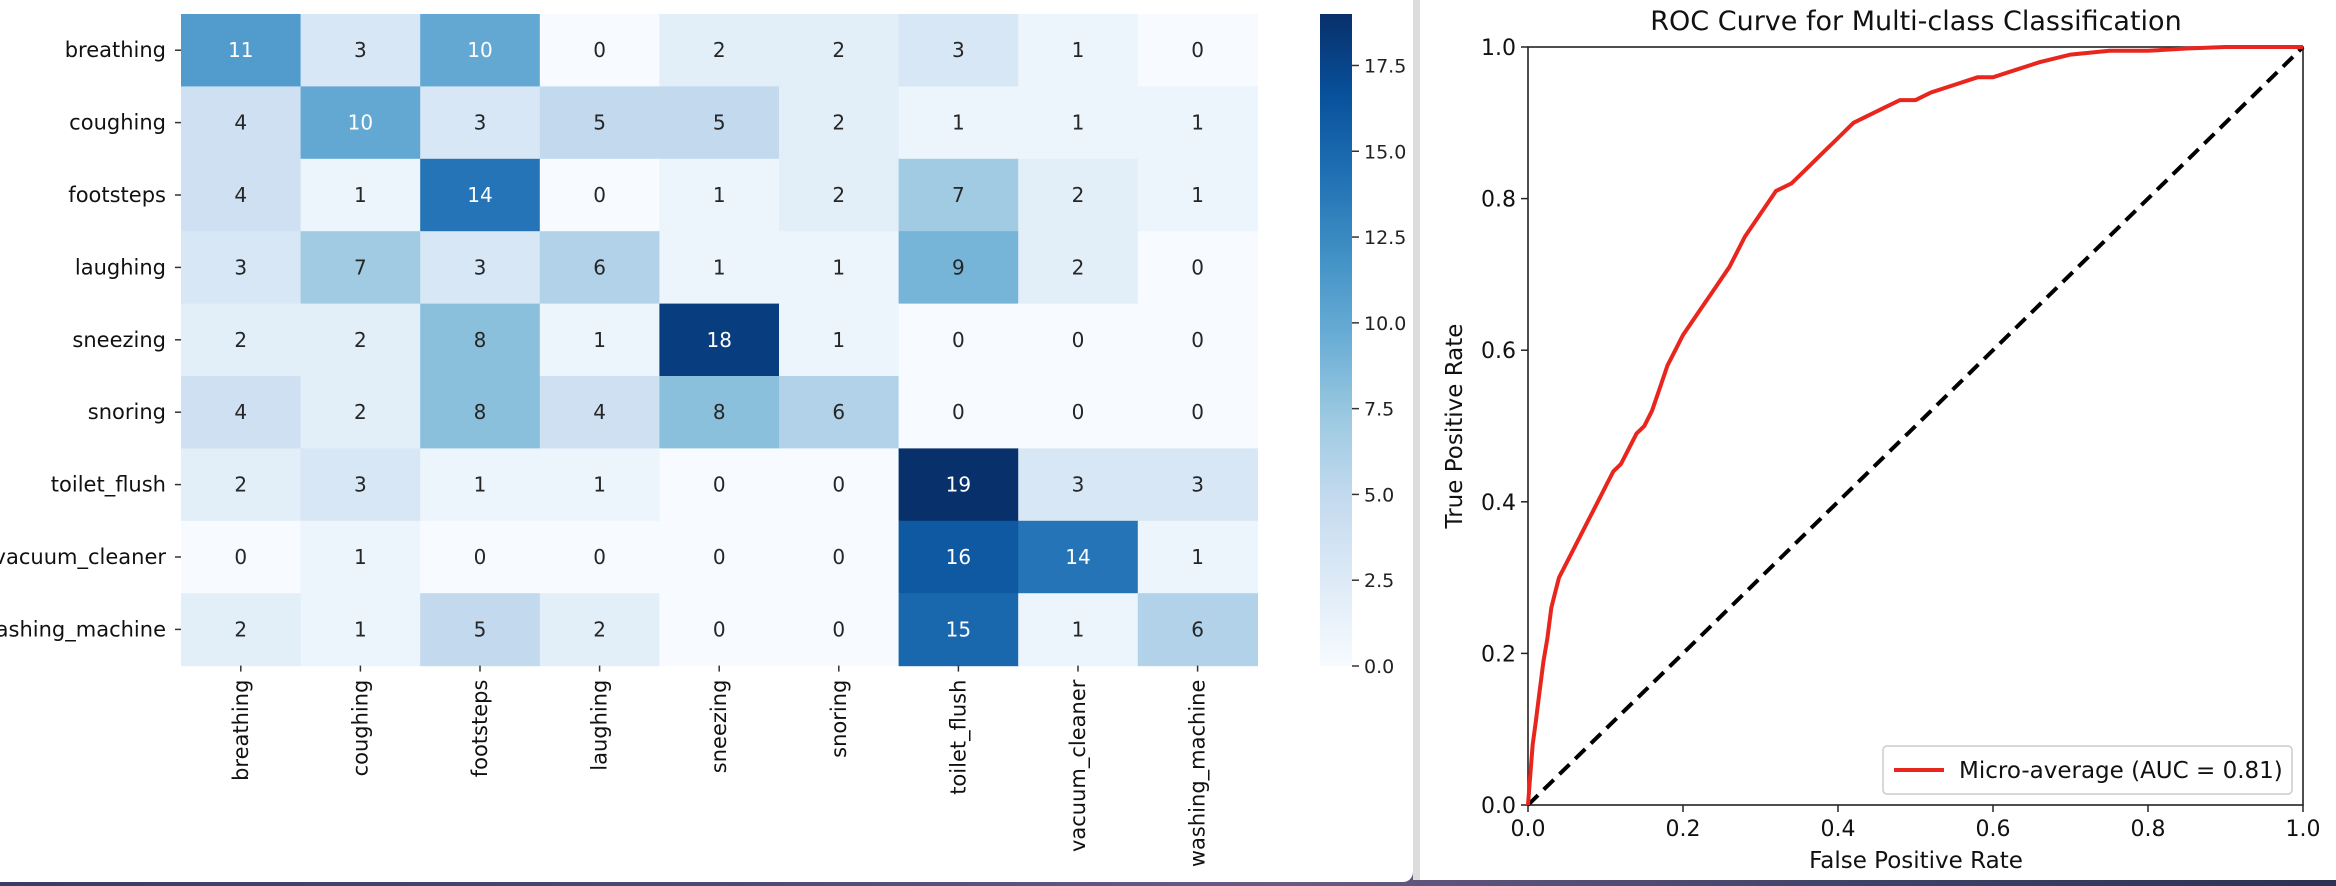 This screenshot has height=886, width=2336. What do you see at coordinates (958, 557) in the screenshot?
I see `heatmap-cell-value: 16` at bounding box center [958, 557].